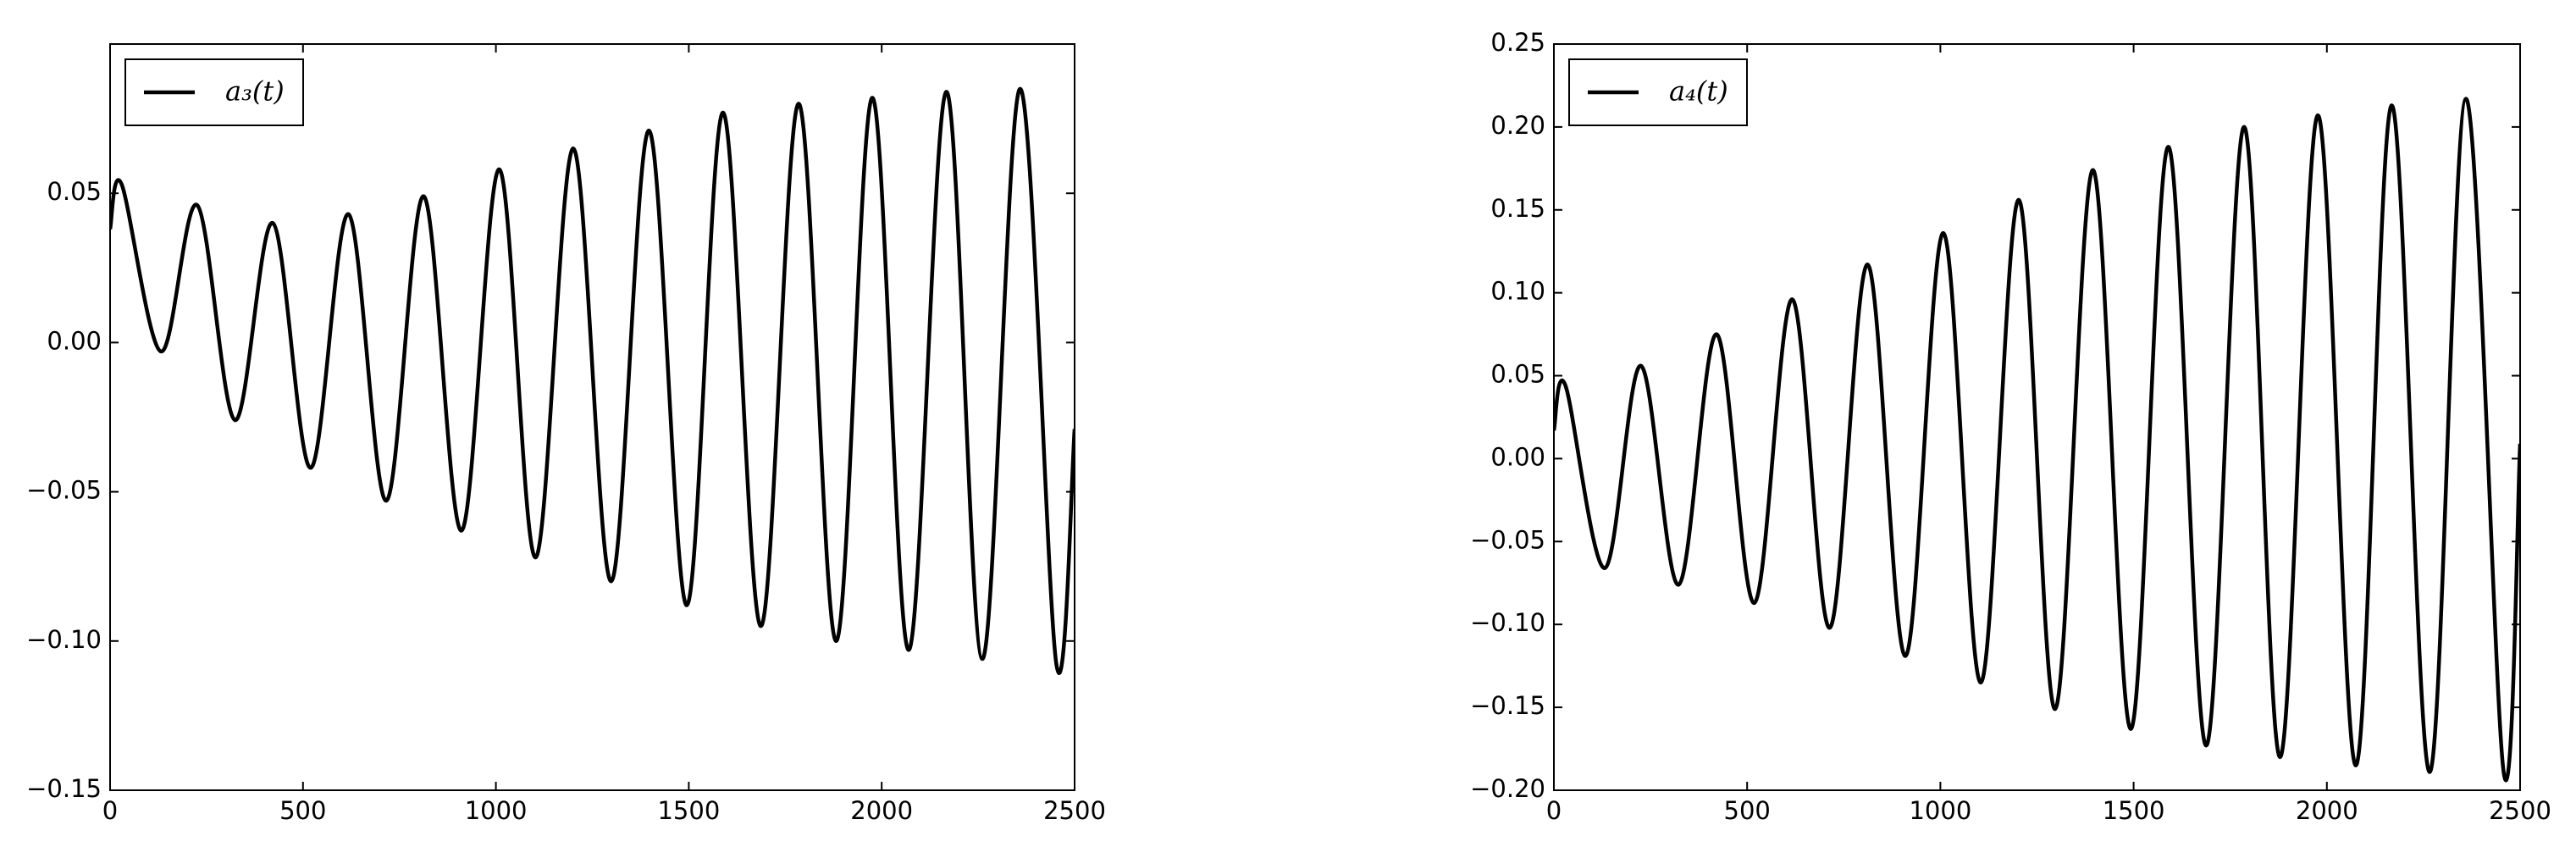  Describe the element at coordinates (1518, 291) in the screenshot. I see `y-tick-label: 0.10` at that location.